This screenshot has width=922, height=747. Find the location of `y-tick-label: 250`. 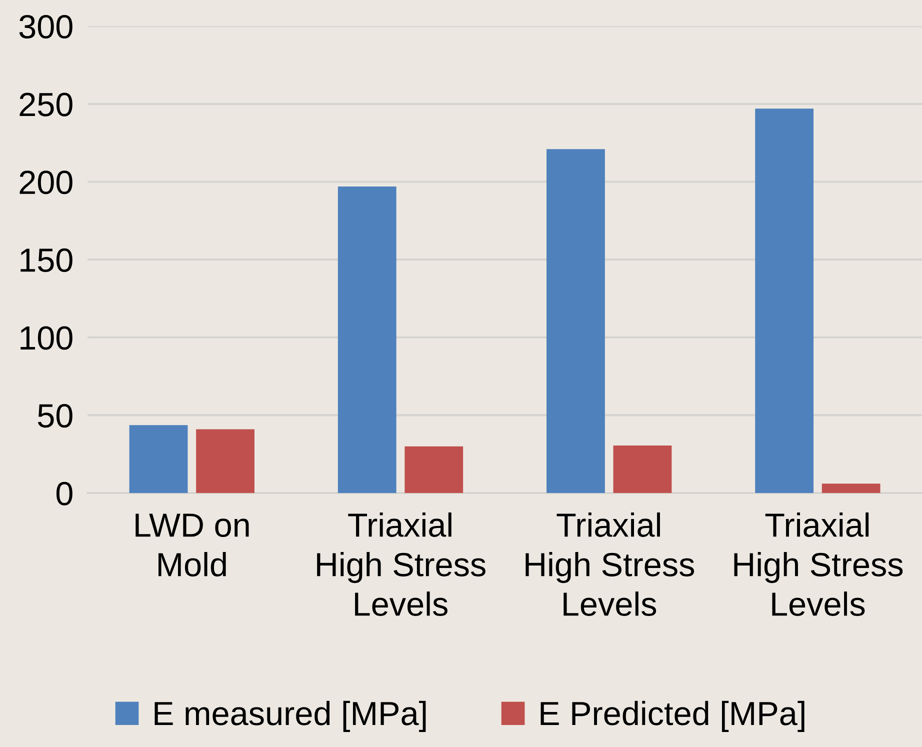

y-tick-label: 250 is located at coordinates (46, 104).